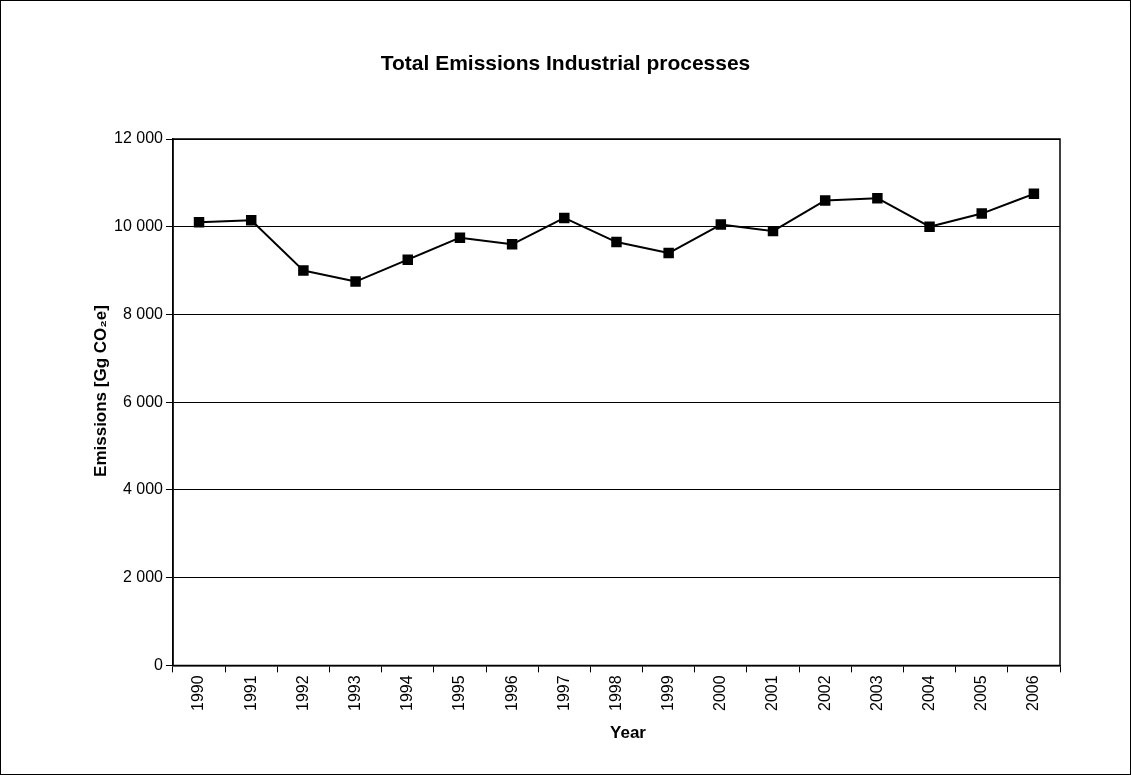 Image resolution: width=1131 pixels, height=775 pixels. Describe the element at coordinates (101, 391) in the screenshot. I see `y-axis-title: Emissions [Gg CO₂e]` at that location.